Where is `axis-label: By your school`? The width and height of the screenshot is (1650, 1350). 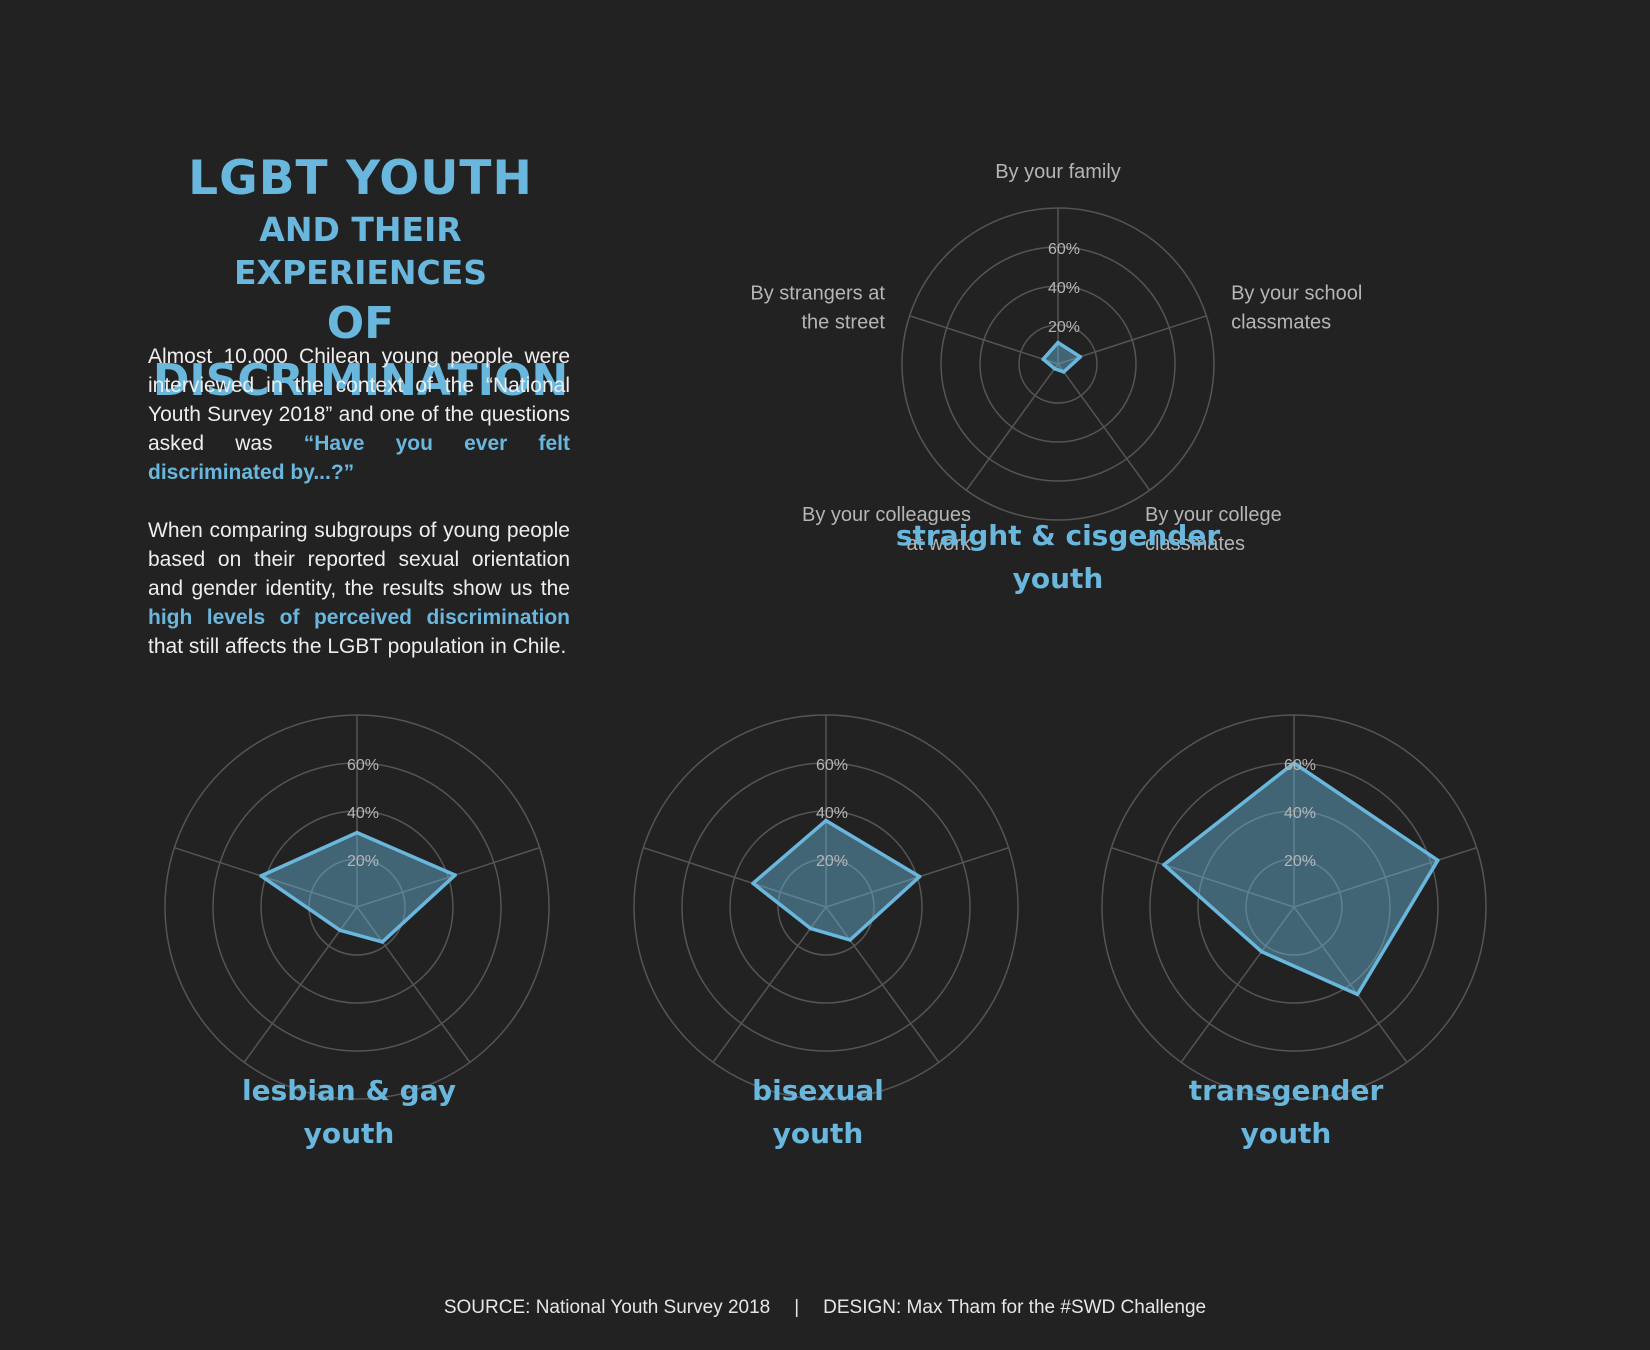
axis-label: By your school is located at coordinates (1296, 293).